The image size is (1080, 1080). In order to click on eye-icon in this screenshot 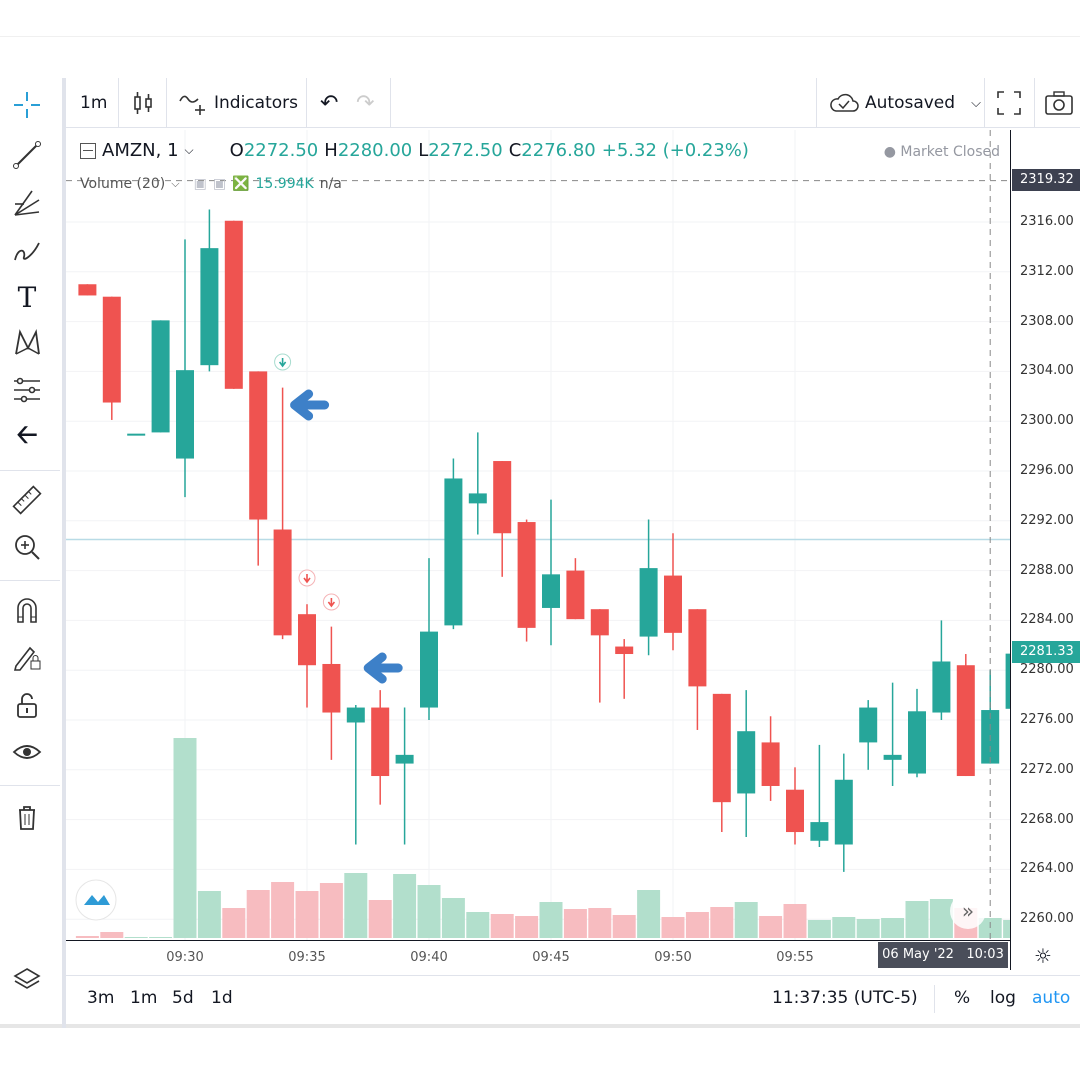, I will do `click(27, 752)`.